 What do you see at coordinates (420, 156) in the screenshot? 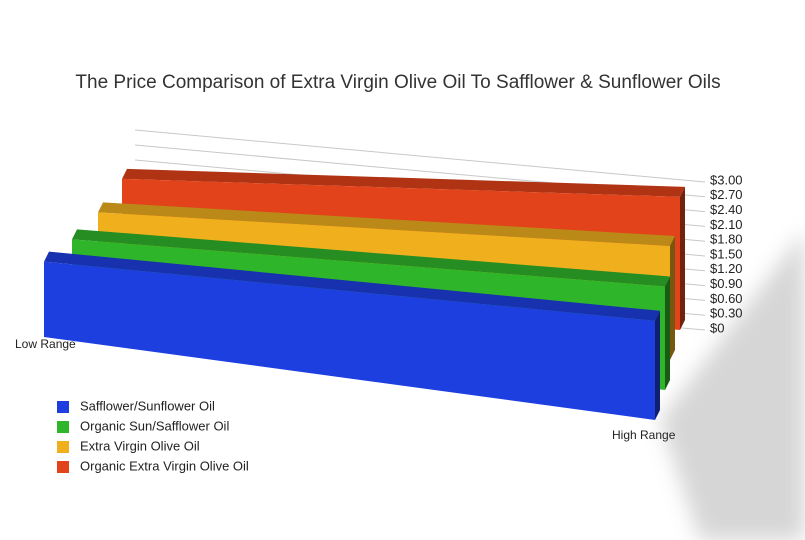
I see `grid-line` at bounding box center [420, 156].